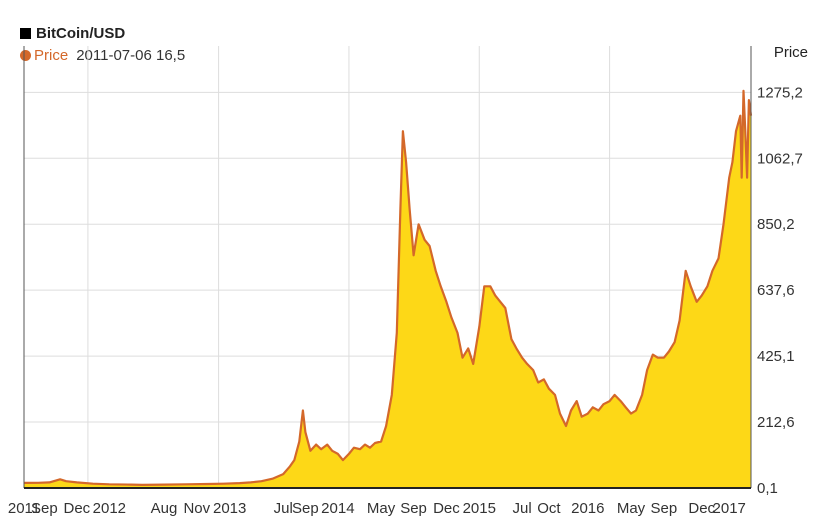  I want to click on x-tick-label: Aug, so click(164, 508).